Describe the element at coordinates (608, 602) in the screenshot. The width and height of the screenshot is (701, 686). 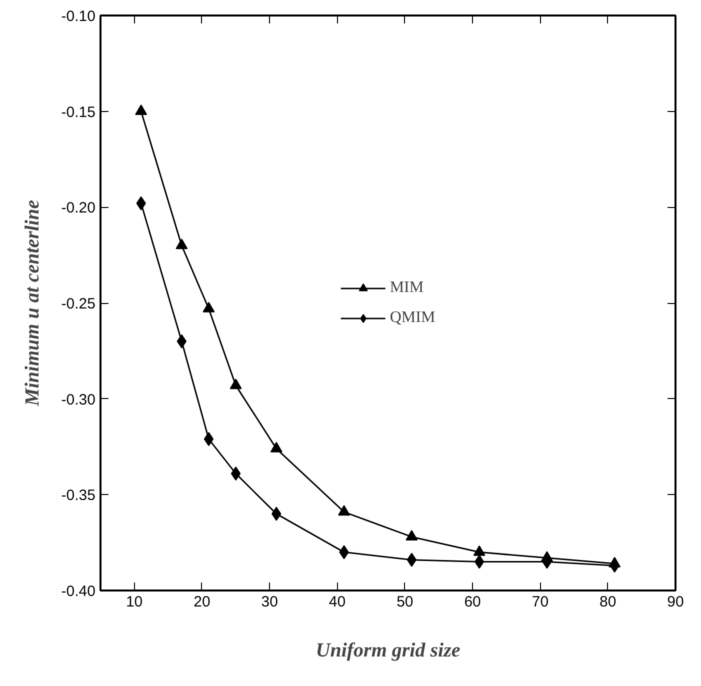
I see `x-tick-label: 80` at that location.